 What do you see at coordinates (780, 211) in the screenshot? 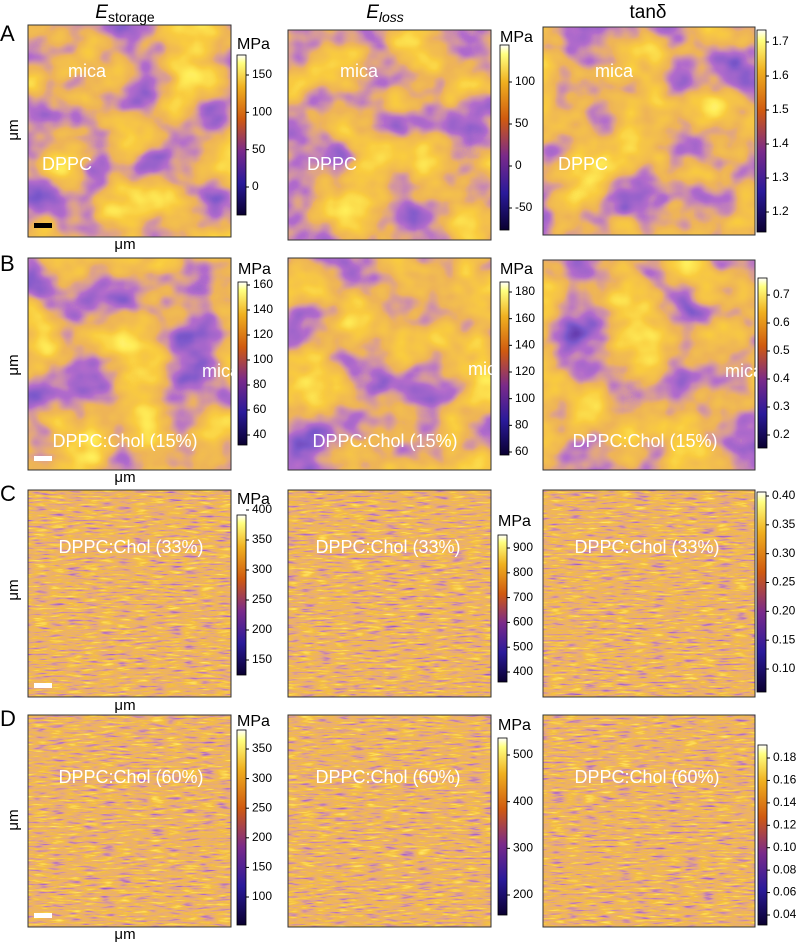
I see `colorbar-tick-label: 1.2` at bounding box center [780, 211].